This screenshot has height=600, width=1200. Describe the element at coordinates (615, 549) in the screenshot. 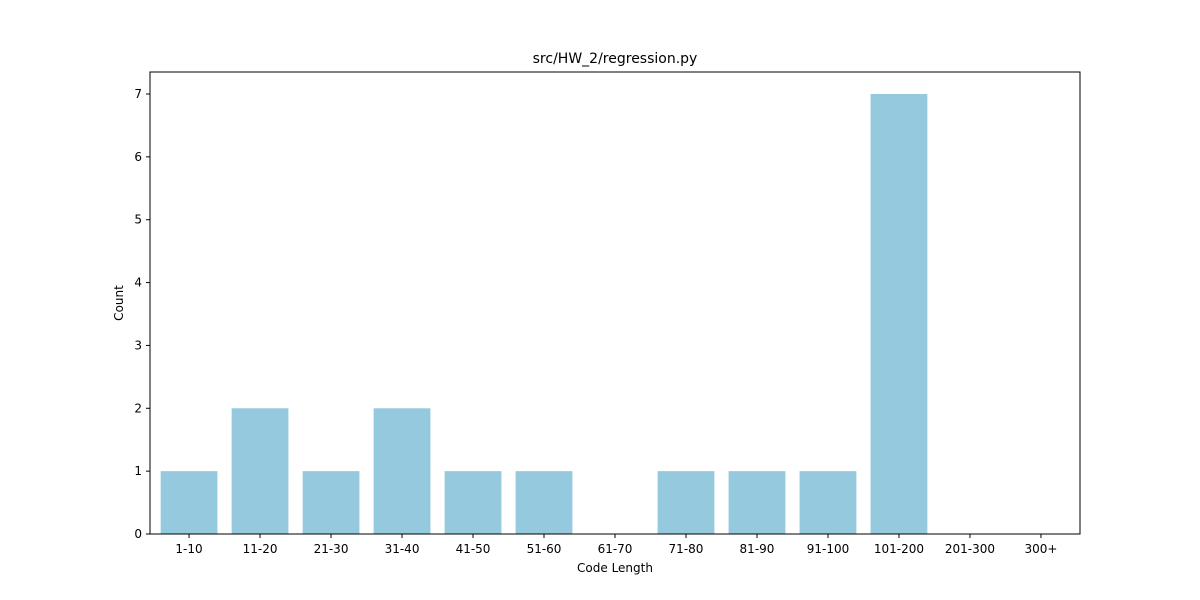

I see `x-tick-label: 61-70` at that location.